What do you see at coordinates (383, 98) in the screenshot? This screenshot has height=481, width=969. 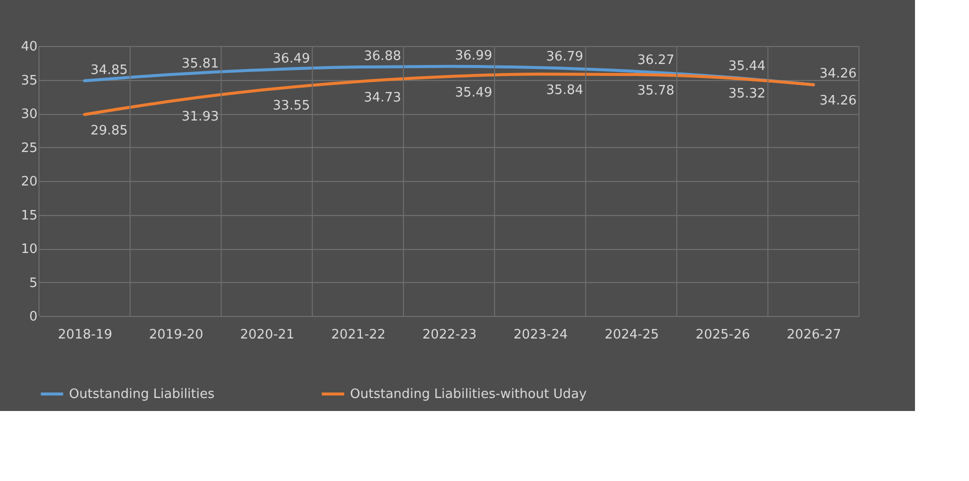 I see `data-label: 34.73` at bounding box center [383, 98].